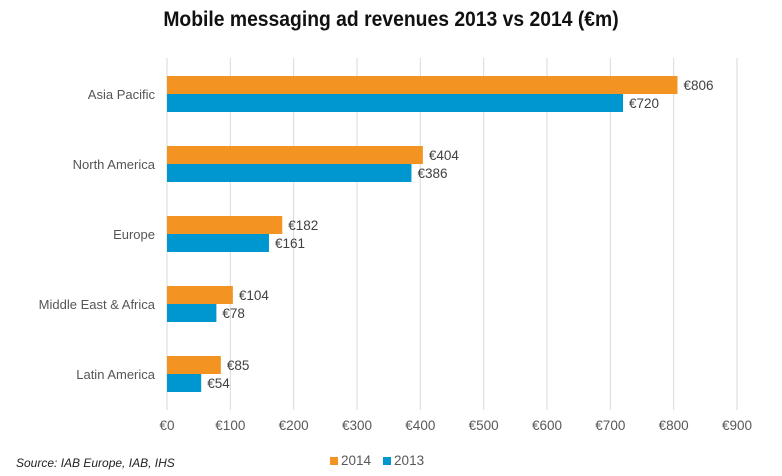 The image size is (782, 476). What do you see at coordinates (644, 103) in the screenshot?
I see `data-label-2013: €720` at bounding box center [644, 103].